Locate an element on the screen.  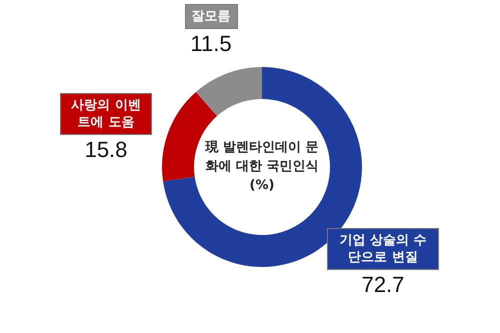
slice-label: 기업 상술의 수단으로 변질 is located at coordinates (383, 249).